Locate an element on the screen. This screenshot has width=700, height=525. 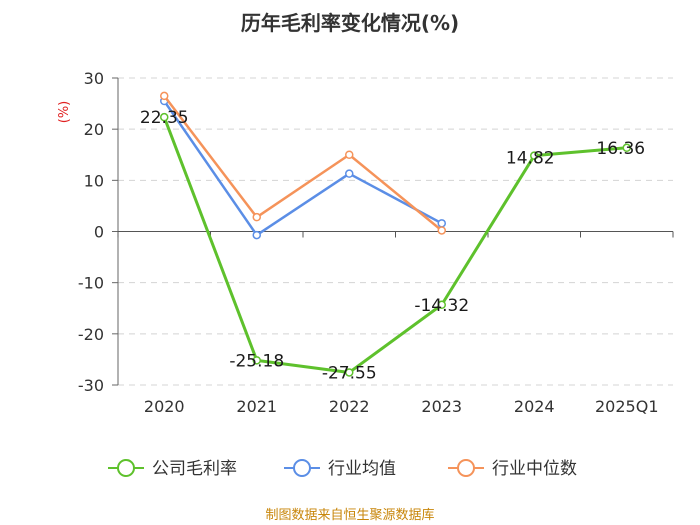
y-tick-label: 0 is located at coordinates (99, 232).